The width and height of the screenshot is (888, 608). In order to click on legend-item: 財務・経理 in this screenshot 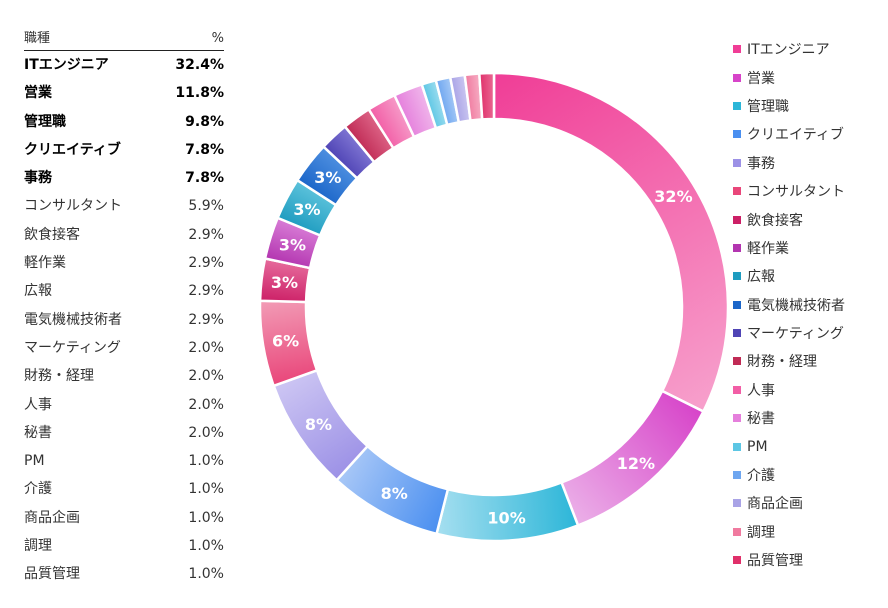, I will do `click(808, 361)`.